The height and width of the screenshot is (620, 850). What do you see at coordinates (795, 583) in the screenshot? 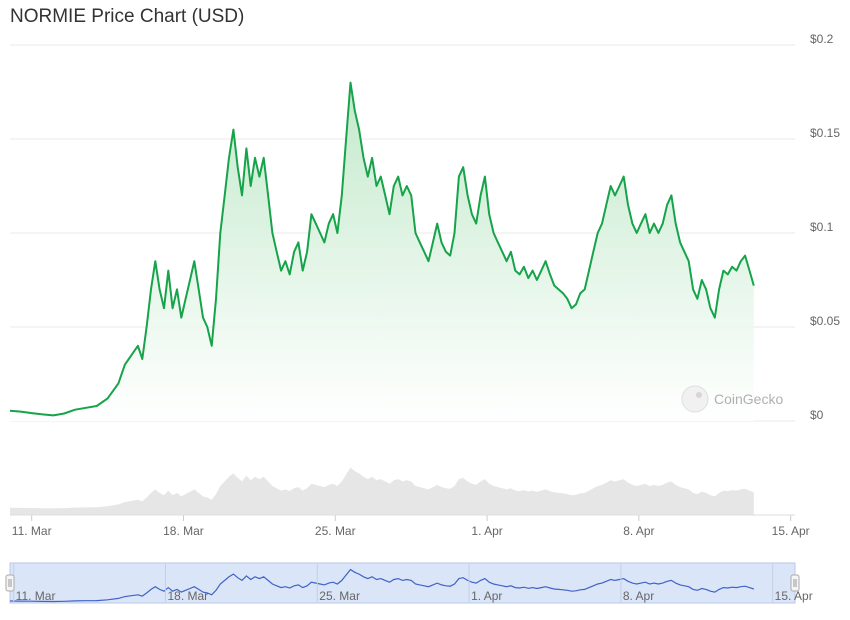
I see `navigator-right-handle` at bounding box center [795, 583].